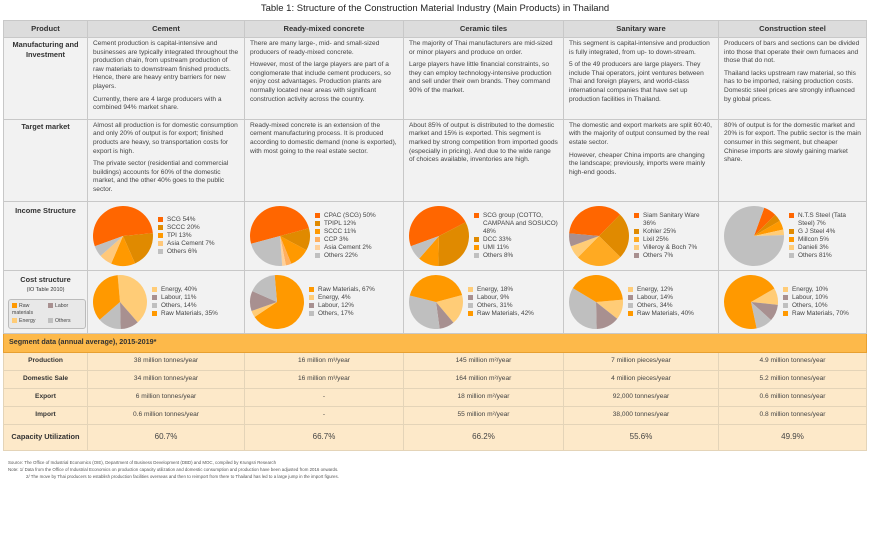  I want to click on pie-label: Others, 17%, so click(336, 313).